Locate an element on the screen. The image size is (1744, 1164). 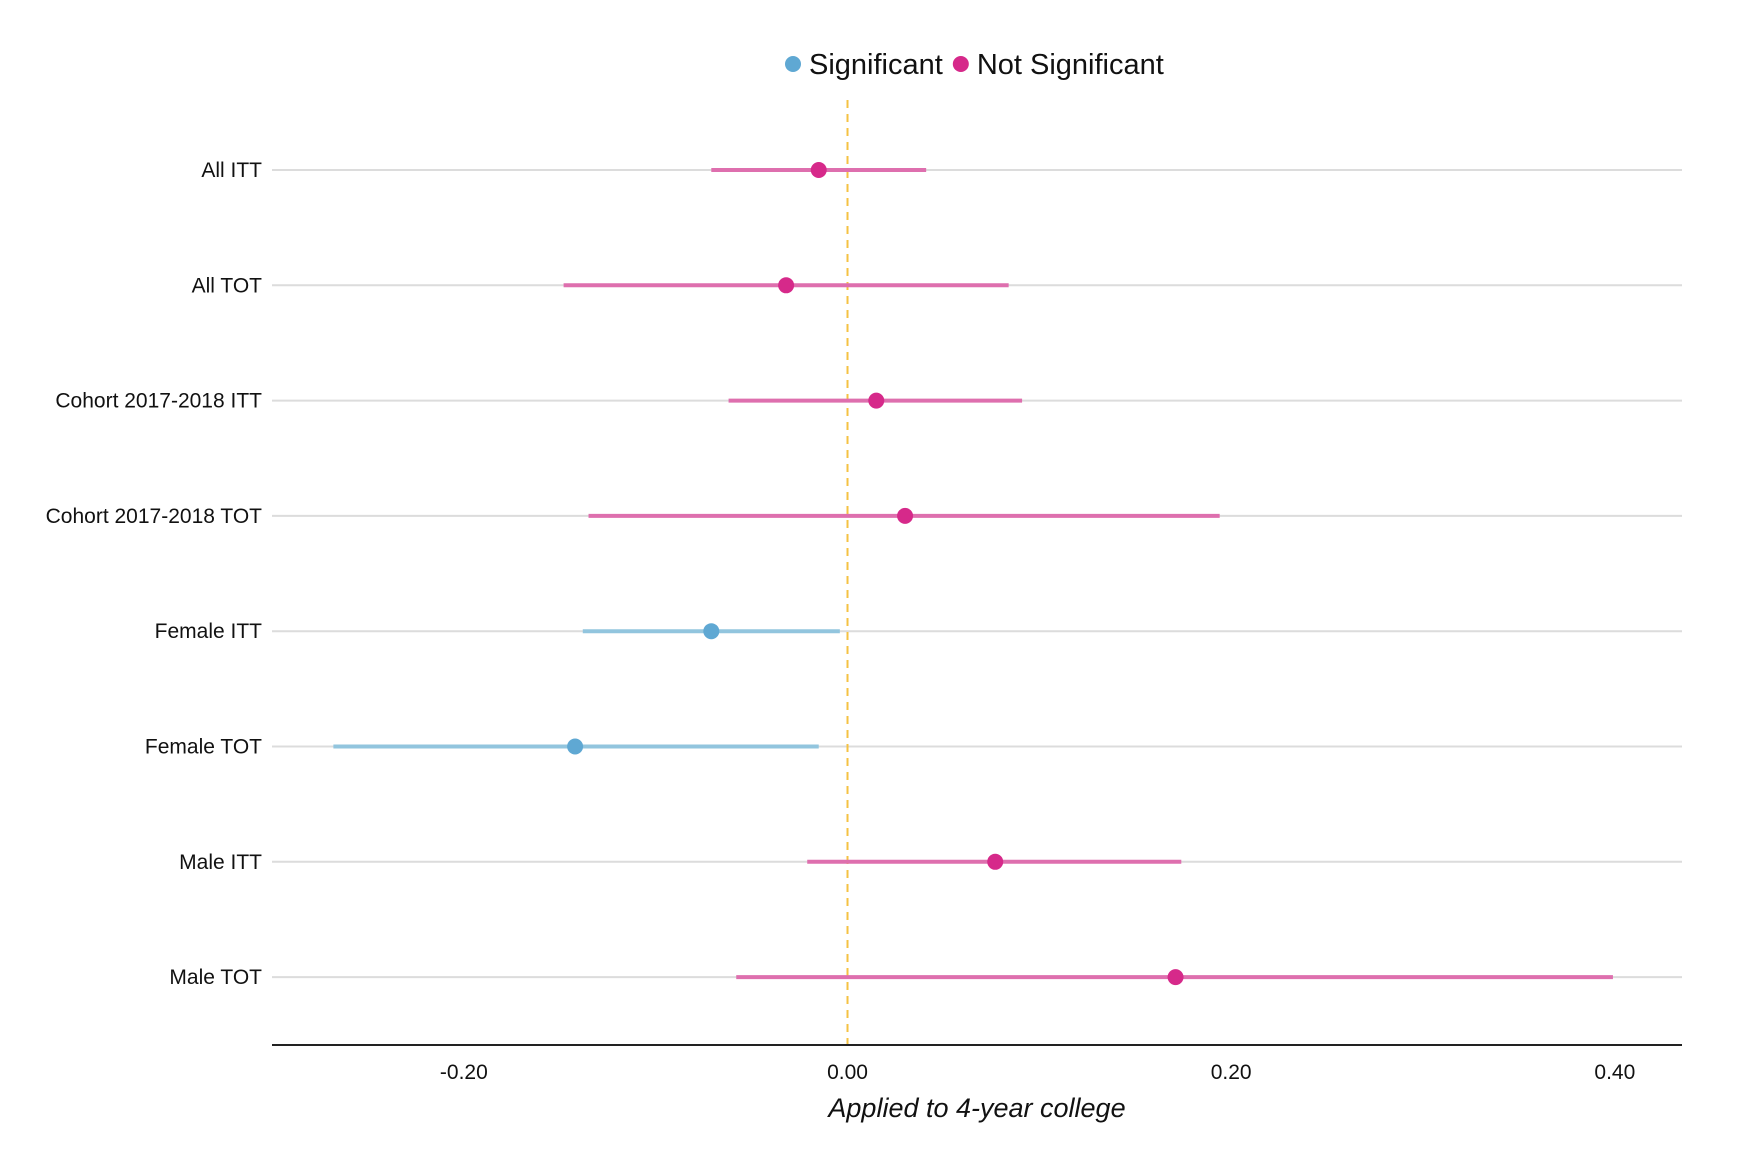
category-label: Female TOT is located at coordinates (203, 747).